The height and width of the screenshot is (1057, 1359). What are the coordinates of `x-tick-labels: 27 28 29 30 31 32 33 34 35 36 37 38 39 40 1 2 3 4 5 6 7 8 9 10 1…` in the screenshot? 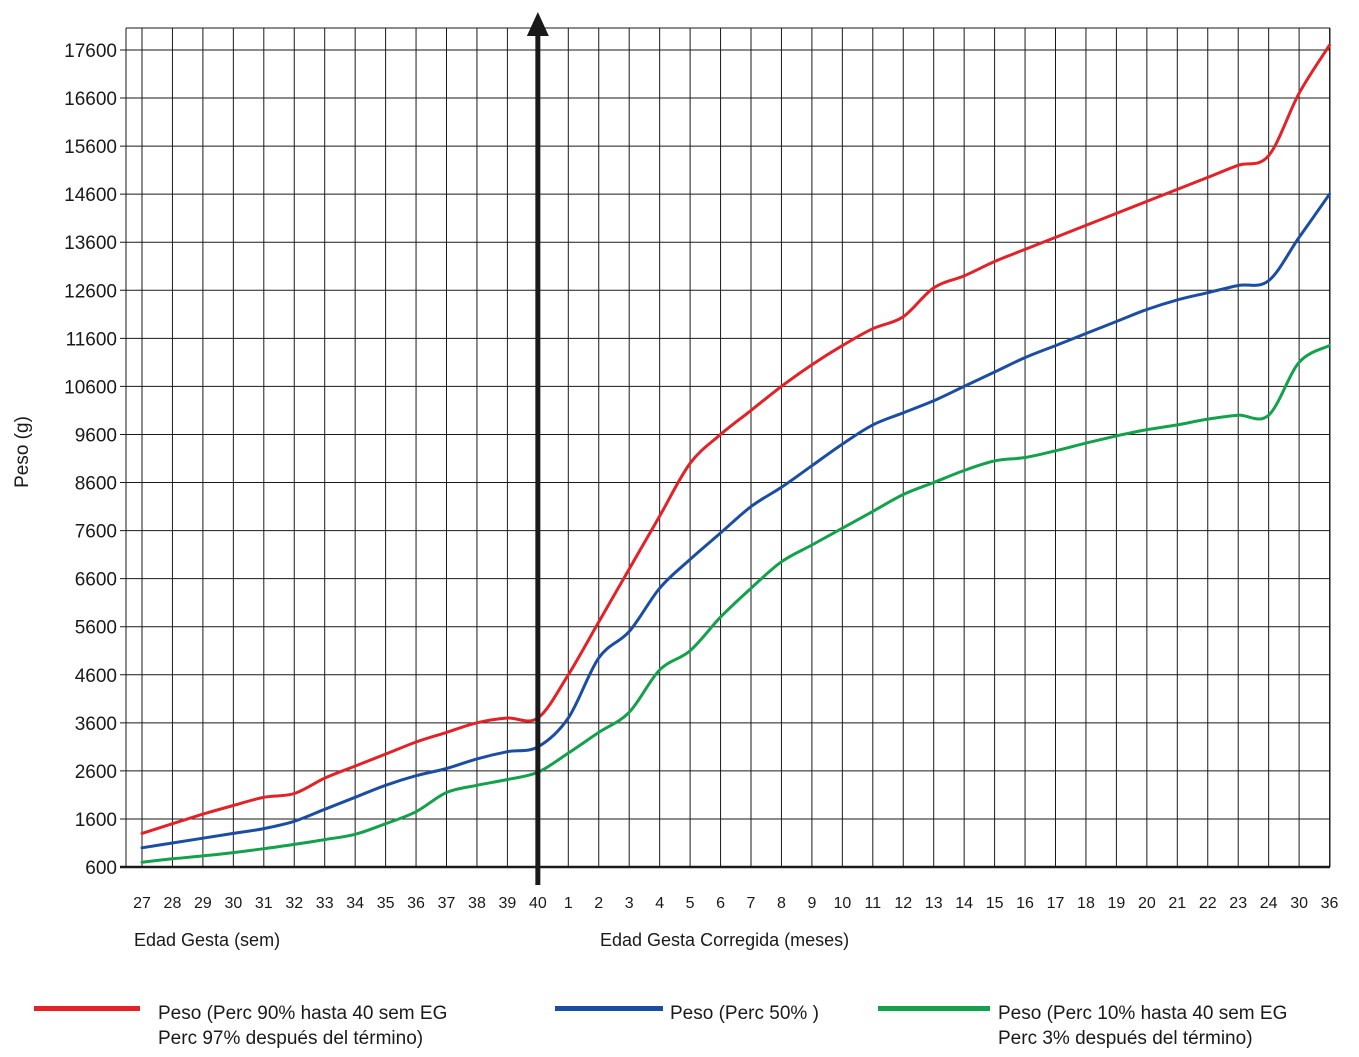 It's located at (735, 903).